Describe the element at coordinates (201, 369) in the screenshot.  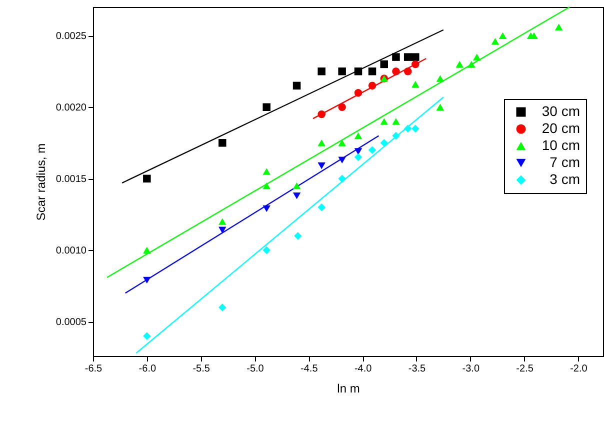
I see `x-tick-label: -5.5` at that location.